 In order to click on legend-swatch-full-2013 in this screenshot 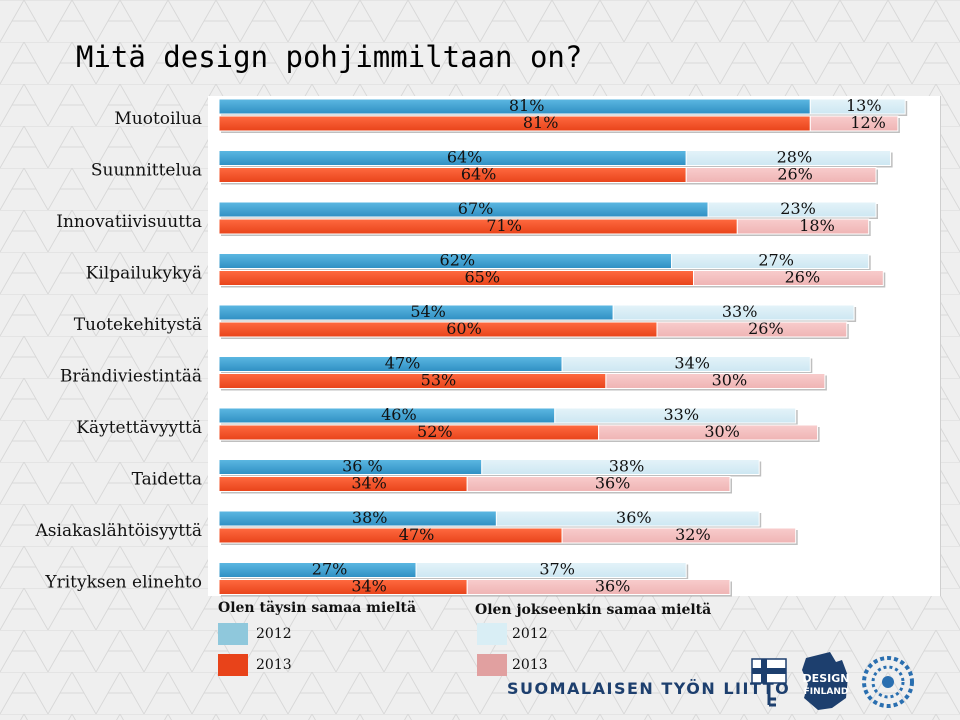, I will do `click(233, 665)`.